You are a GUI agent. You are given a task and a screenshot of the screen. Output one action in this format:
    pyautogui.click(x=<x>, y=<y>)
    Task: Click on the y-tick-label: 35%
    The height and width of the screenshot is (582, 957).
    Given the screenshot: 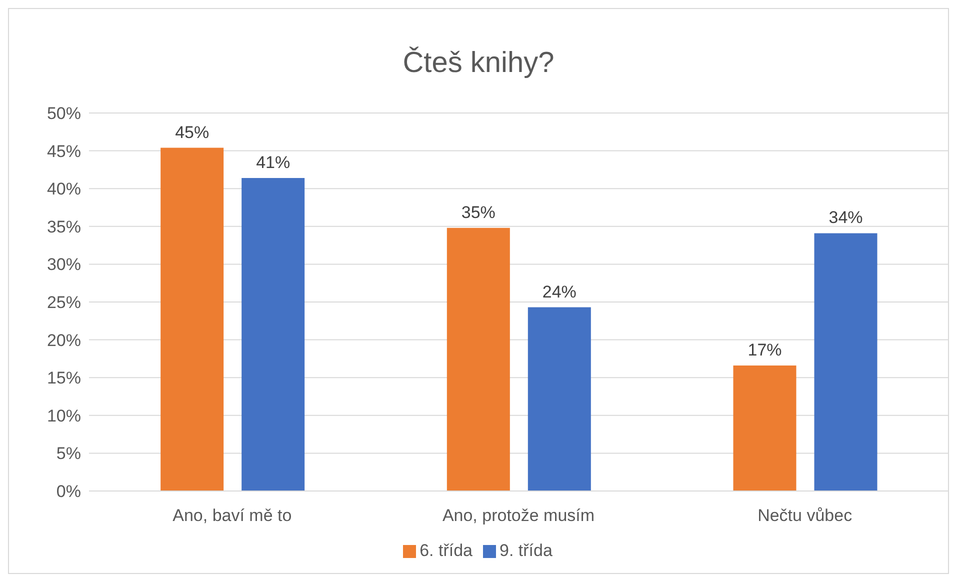 What is the action you would take?
    pyautogui.click(x=63, y=226)
    